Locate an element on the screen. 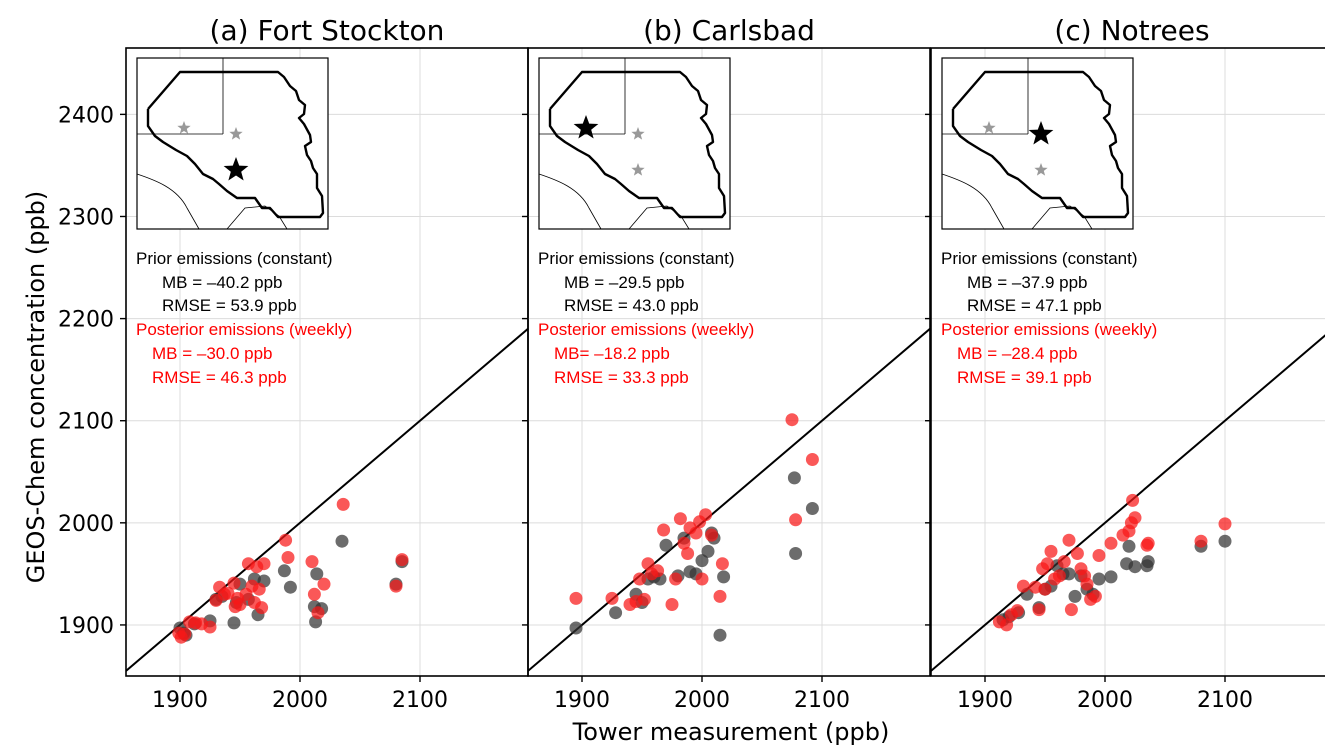  prior-mb: MB = –29.5 ppb is located at coordinates (624, 282).